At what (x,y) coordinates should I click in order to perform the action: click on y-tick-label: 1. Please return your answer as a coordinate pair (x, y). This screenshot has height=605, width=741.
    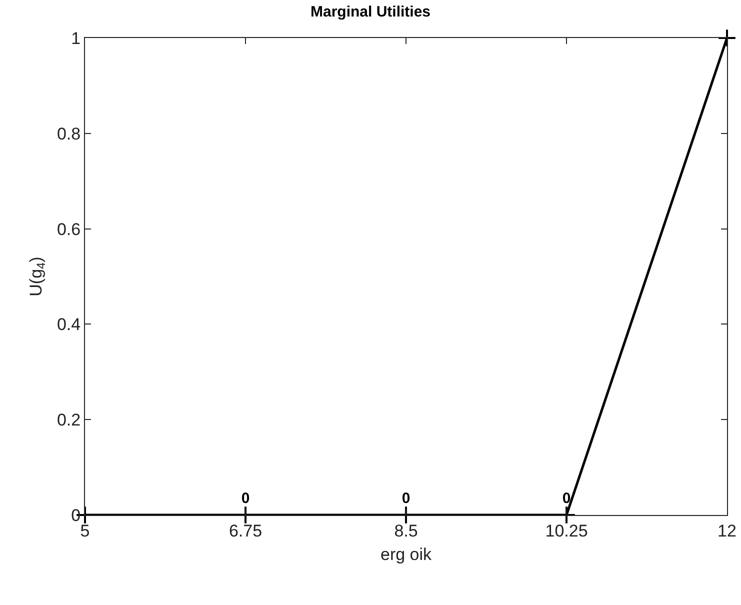
    Looking at the image, I should click on (76, 38).